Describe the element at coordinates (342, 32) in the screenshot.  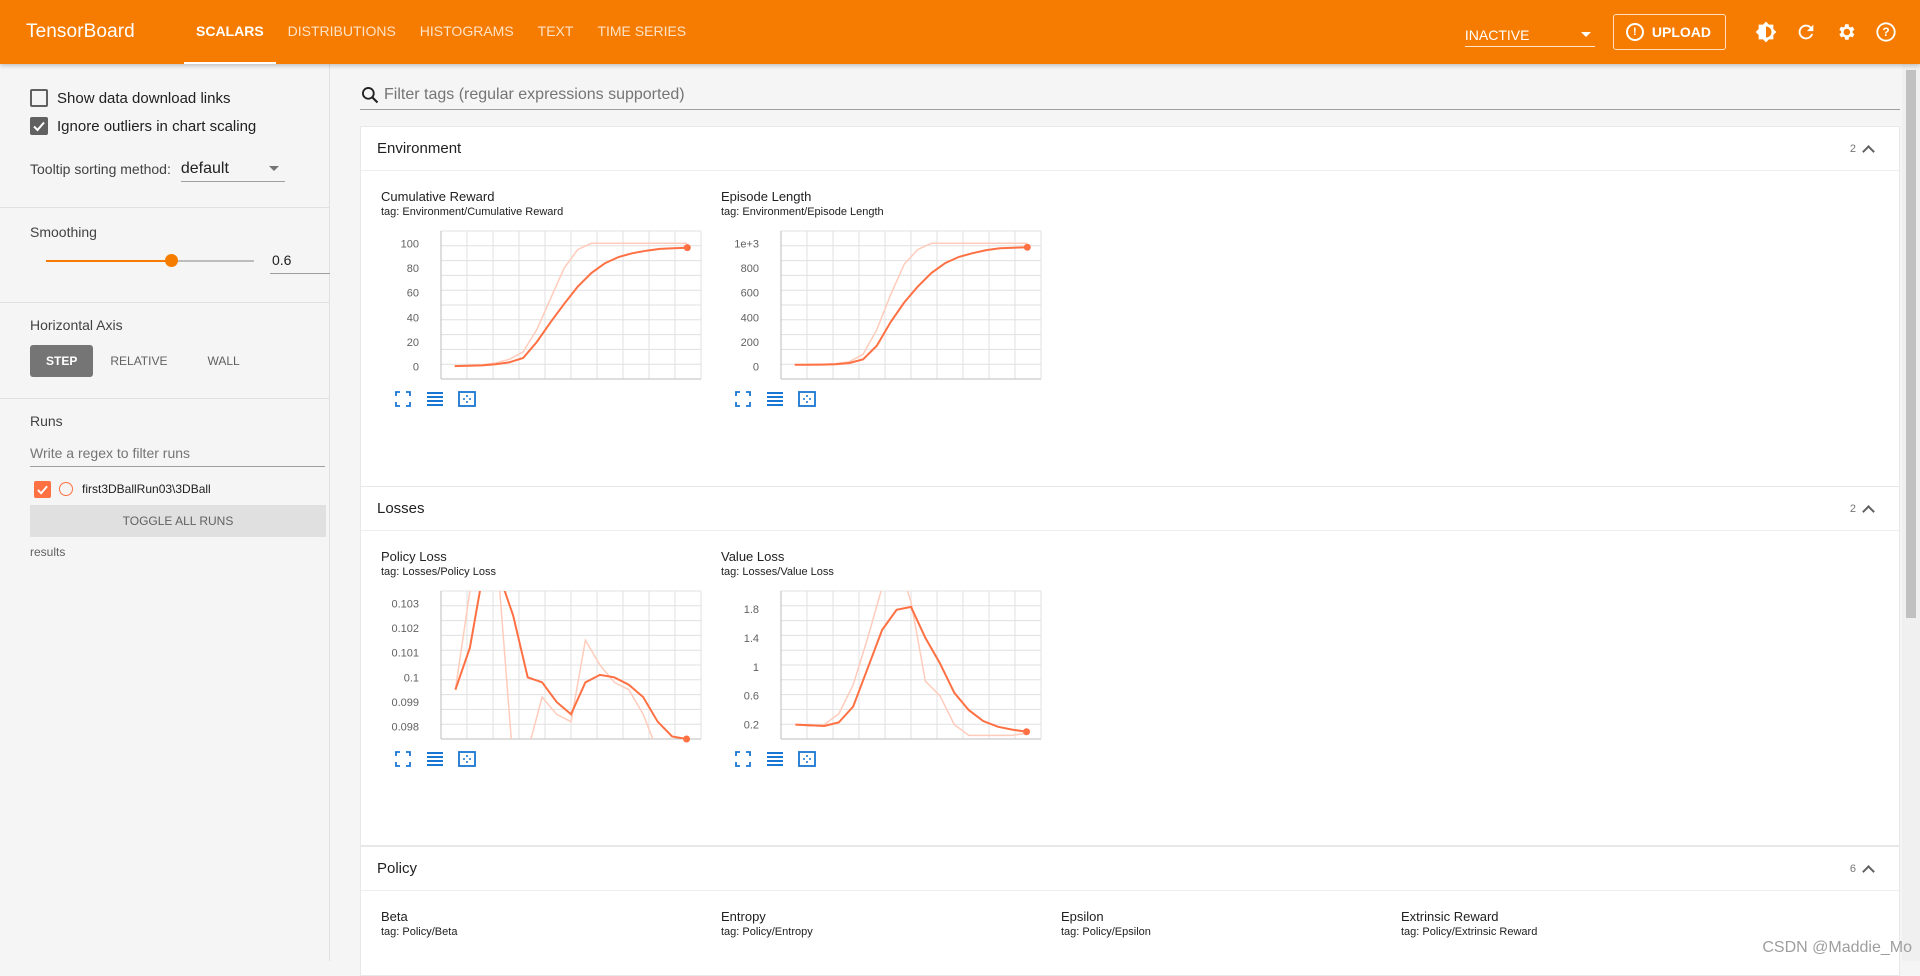
I see `tab-distributions: Distributions` at that location.